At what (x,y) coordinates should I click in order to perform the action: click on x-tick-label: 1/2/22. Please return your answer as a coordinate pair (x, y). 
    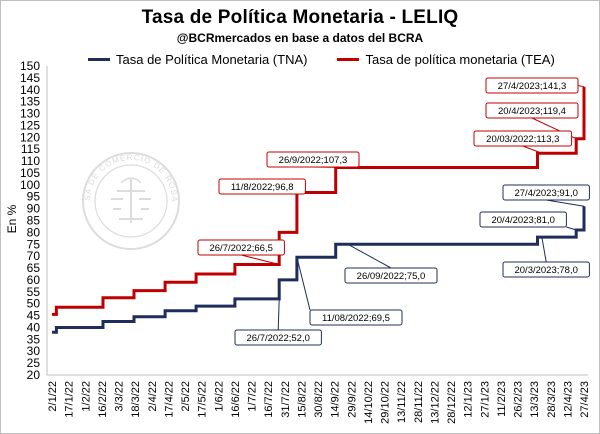
    Looking at the image, I should click on (86, 396).